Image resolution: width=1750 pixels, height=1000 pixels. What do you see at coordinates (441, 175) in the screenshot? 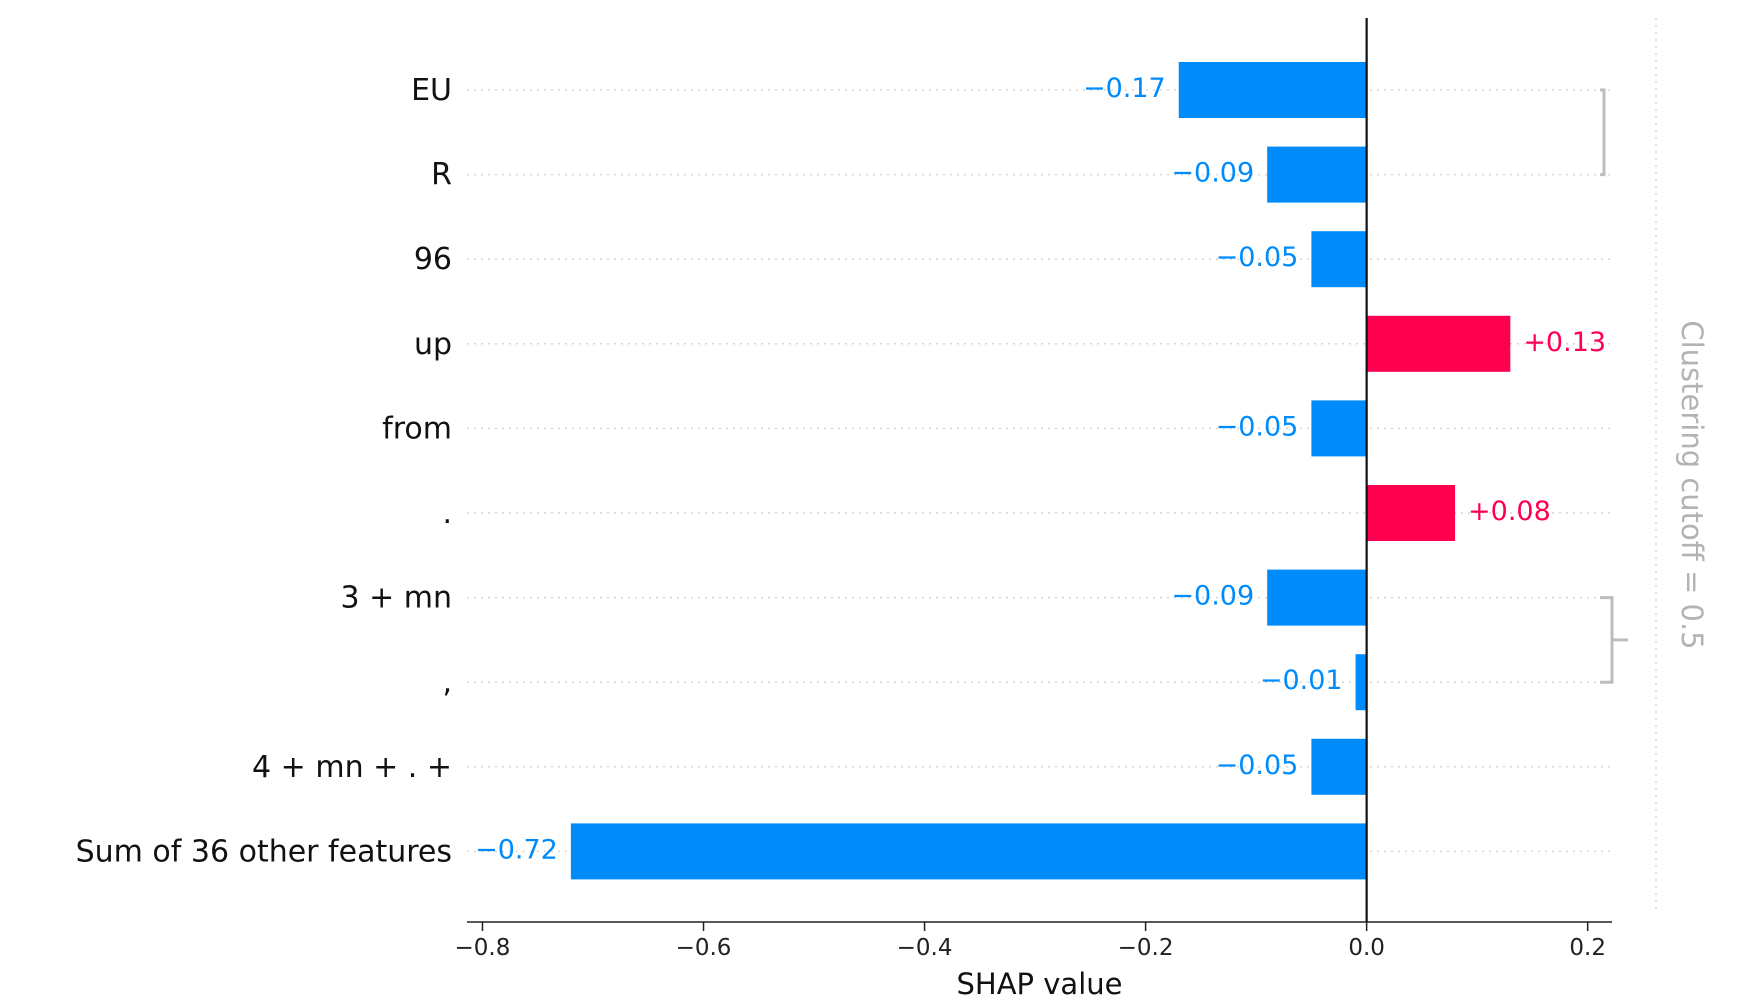
I see `feature-label-1: R` at bounding box center [441, 175].